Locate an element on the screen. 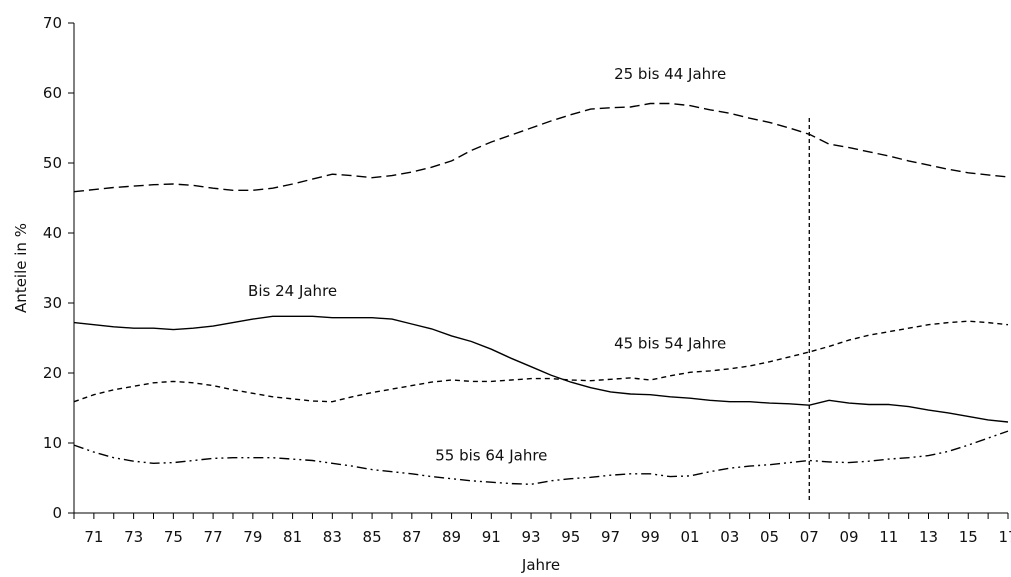 The image size is (1011, 577). x-tick-label: 07 is located at coordinates (809, 537).